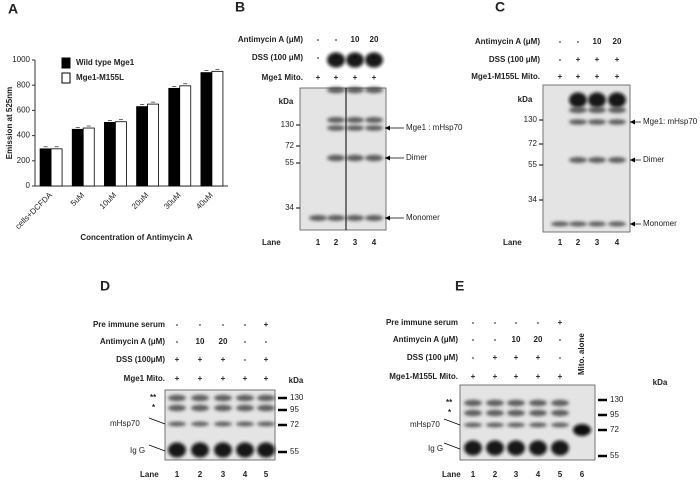 This screenshot has width=700, height=485. Describe the element at coordinates (24, 160) in the screenshot. I see `y-tick-label: 200` at that location.